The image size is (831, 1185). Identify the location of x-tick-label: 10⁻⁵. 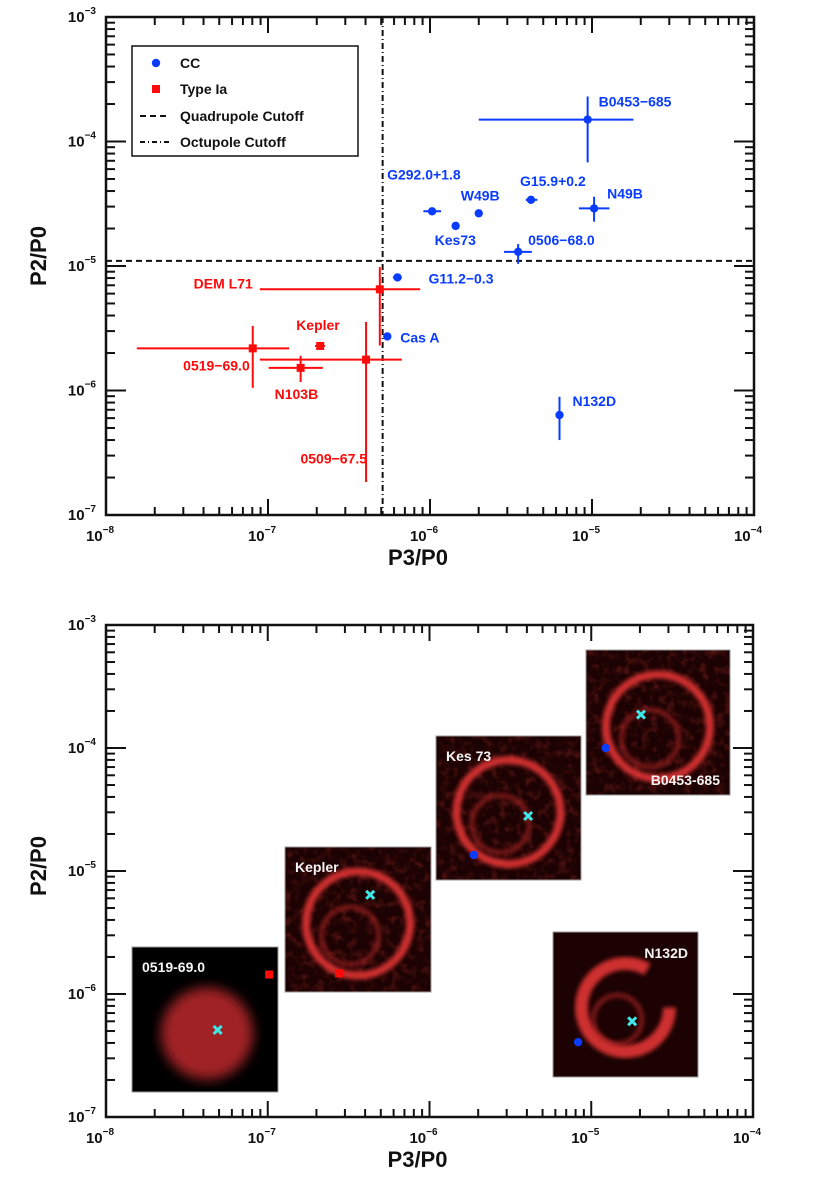
(585, 1137).